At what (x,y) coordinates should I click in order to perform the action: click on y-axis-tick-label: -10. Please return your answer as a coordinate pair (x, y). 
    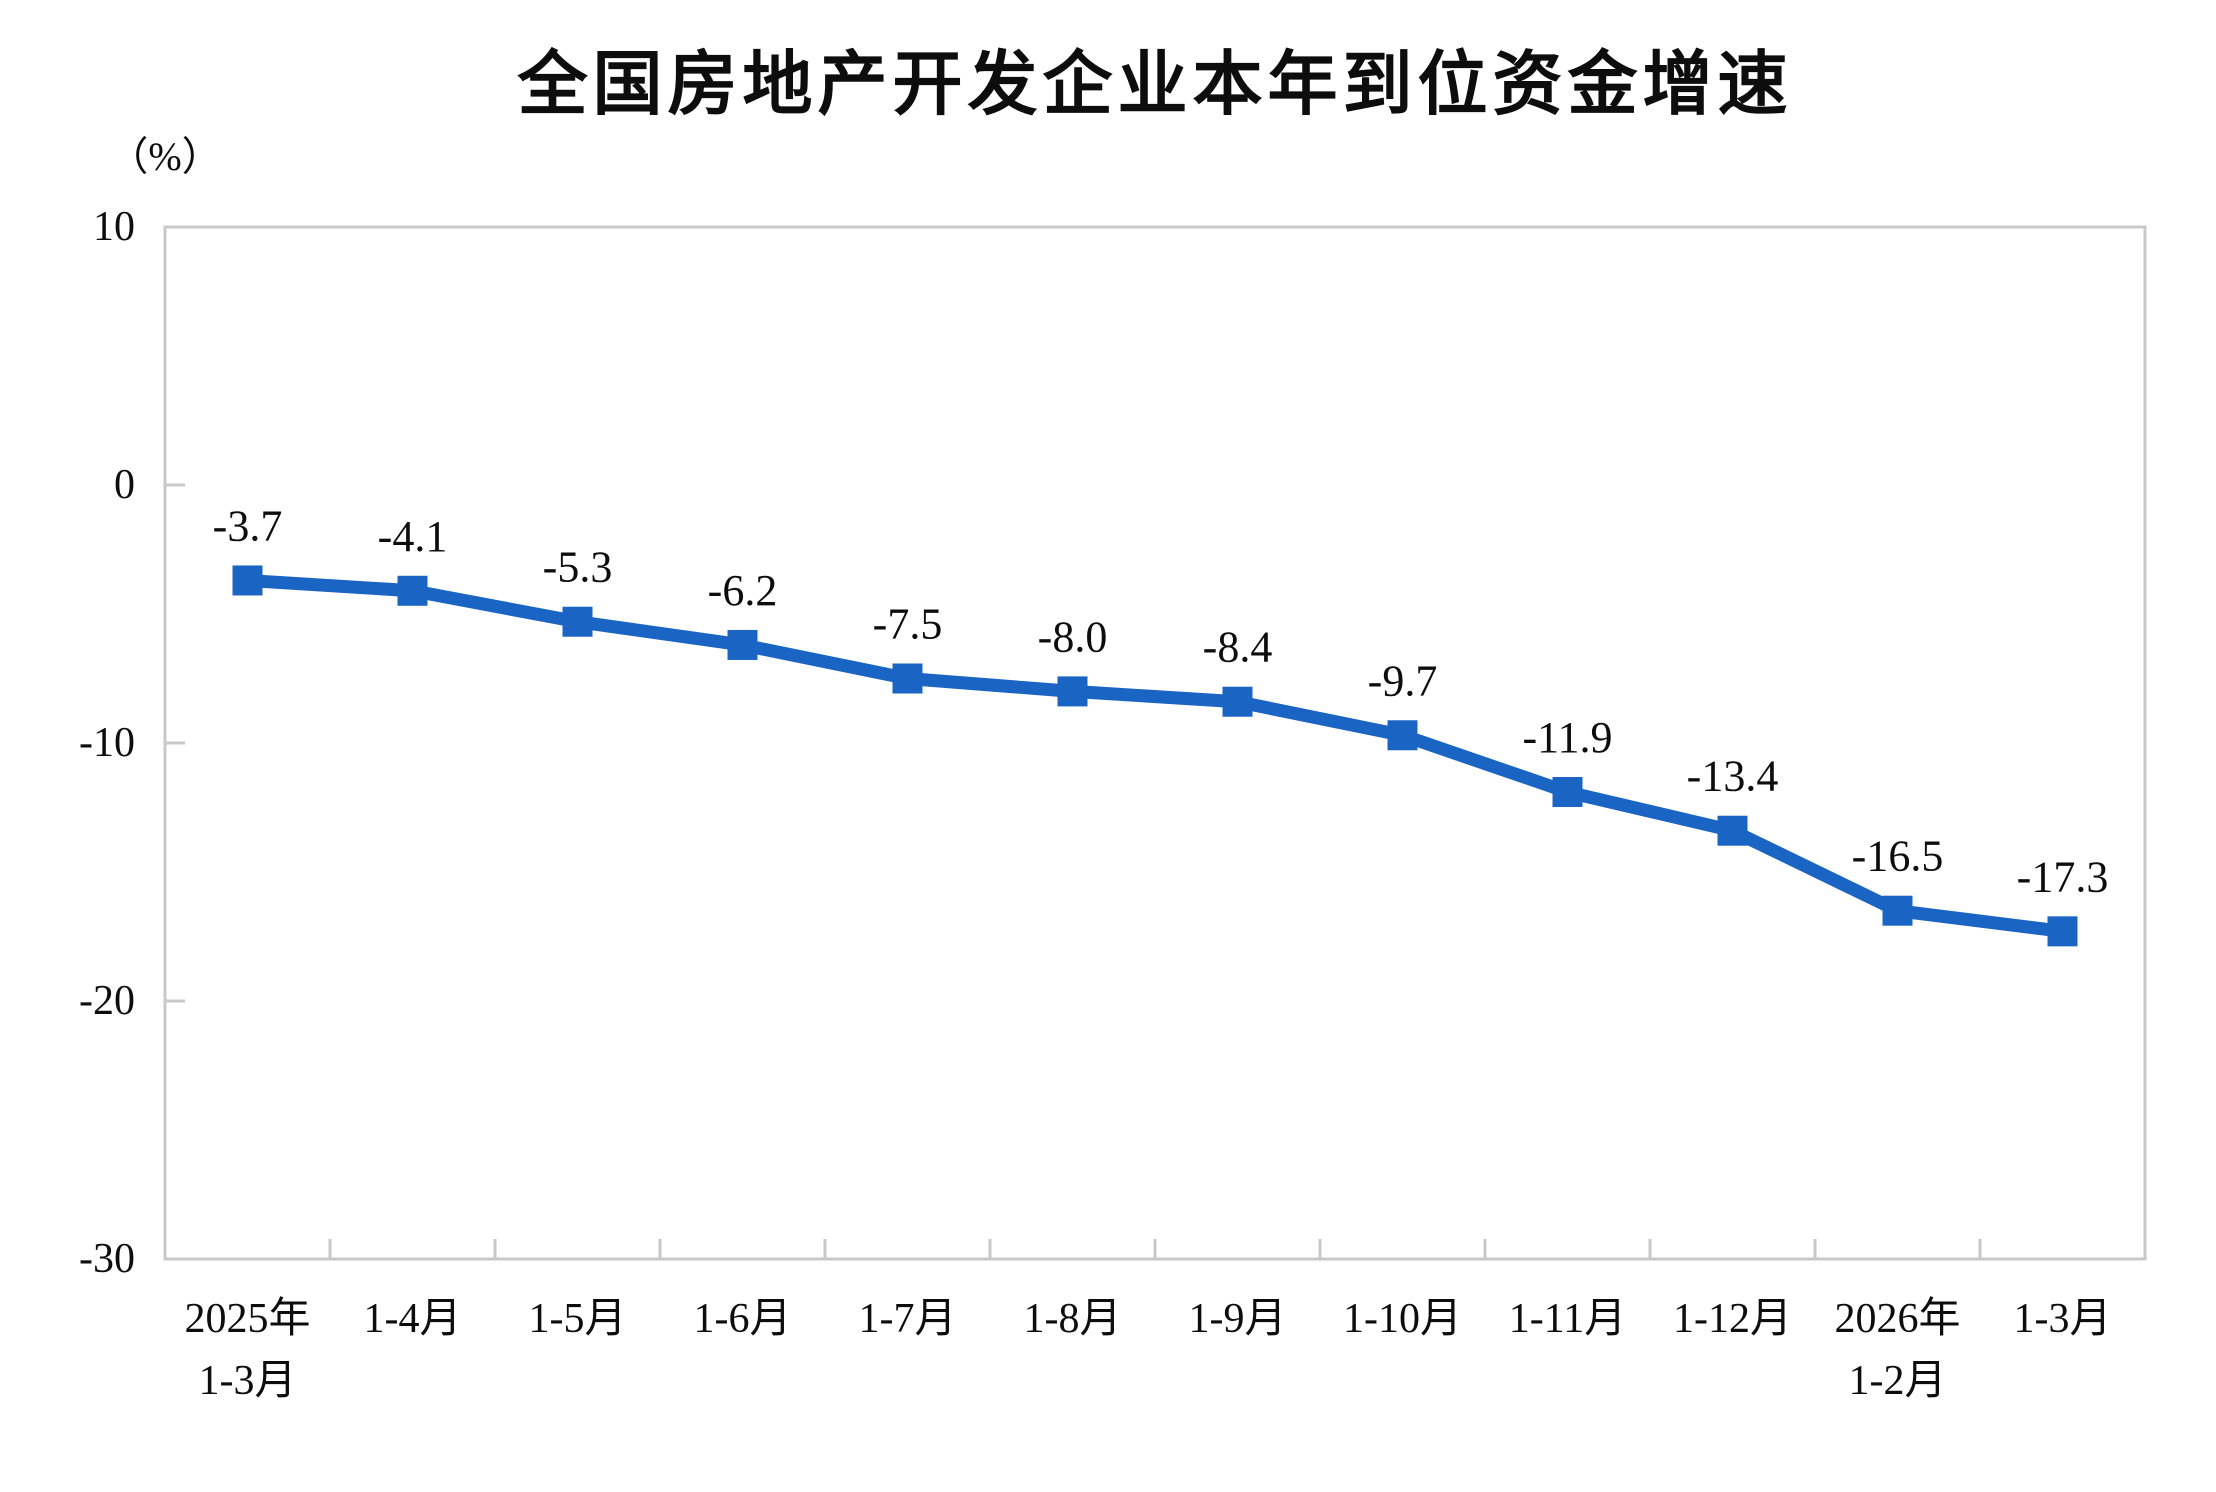
    Looking at the image, I should click on (107, 743).